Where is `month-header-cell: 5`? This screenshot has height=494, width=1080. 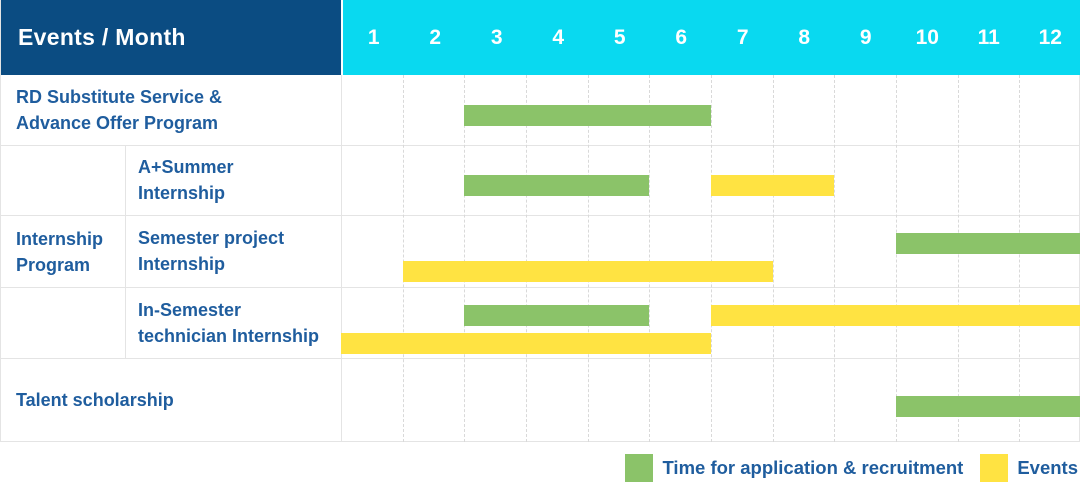 month-header-cell: 5 is located at coordinates (619, 37).